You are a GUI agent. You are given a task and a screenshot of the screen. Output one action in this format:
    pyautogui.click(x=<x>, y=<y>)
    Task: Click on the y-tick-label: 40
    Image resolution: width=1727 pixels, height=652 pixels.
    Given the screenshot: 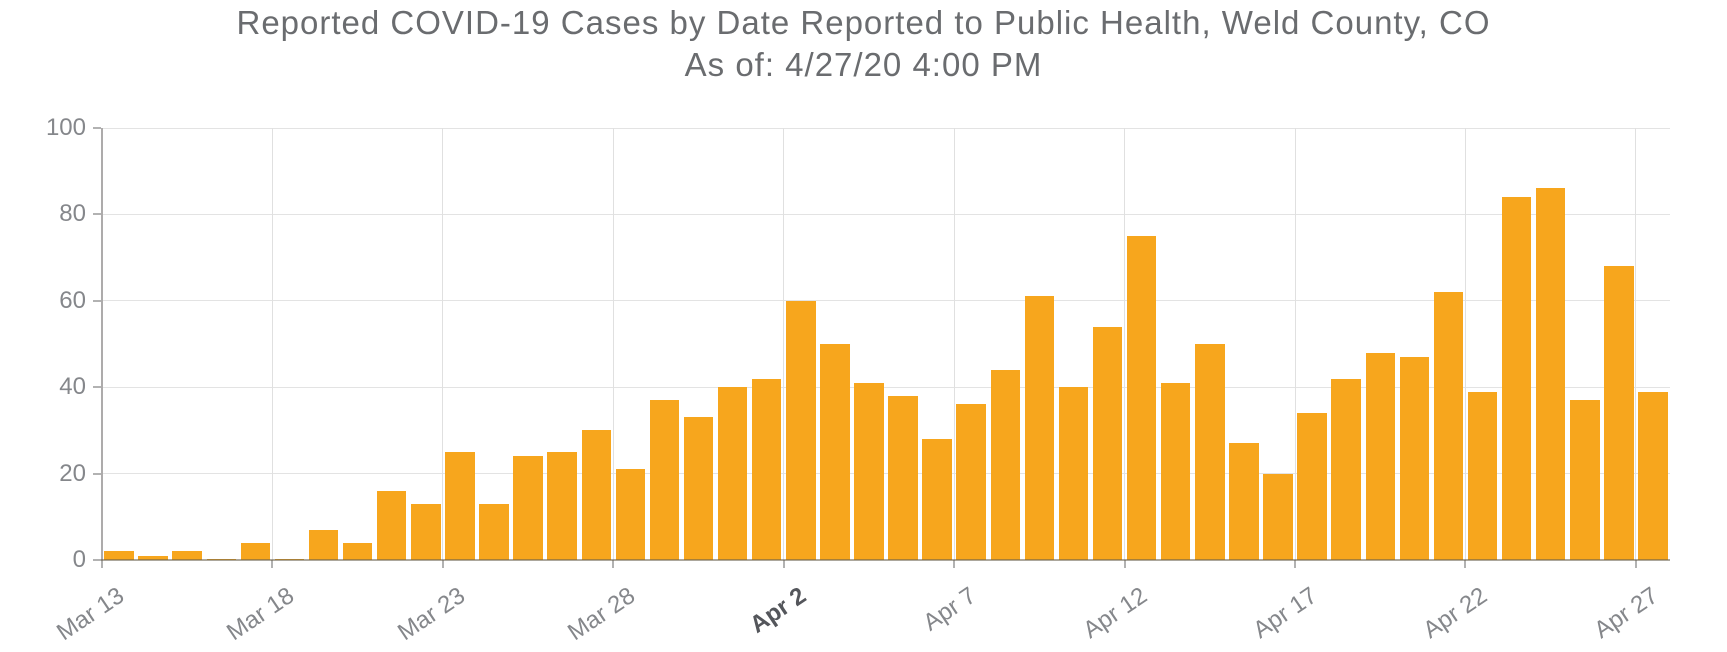 What is the action you would take?
    pyautogui.click(x=72, y=387)
    